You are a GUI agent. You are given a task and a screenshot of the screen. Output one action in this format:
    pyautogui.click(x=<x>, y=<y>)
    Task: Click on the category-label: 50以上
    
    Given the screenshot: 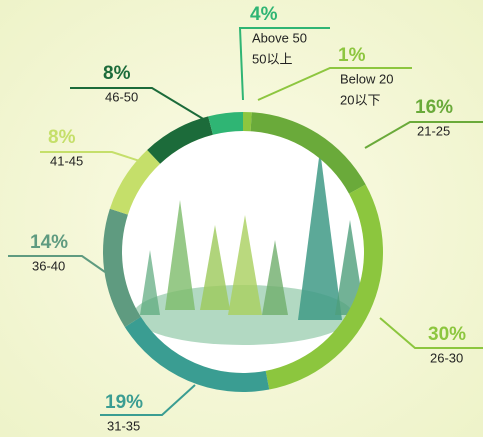 What is the action you would take?
    pyautogui.click(x=272, y=58)
    